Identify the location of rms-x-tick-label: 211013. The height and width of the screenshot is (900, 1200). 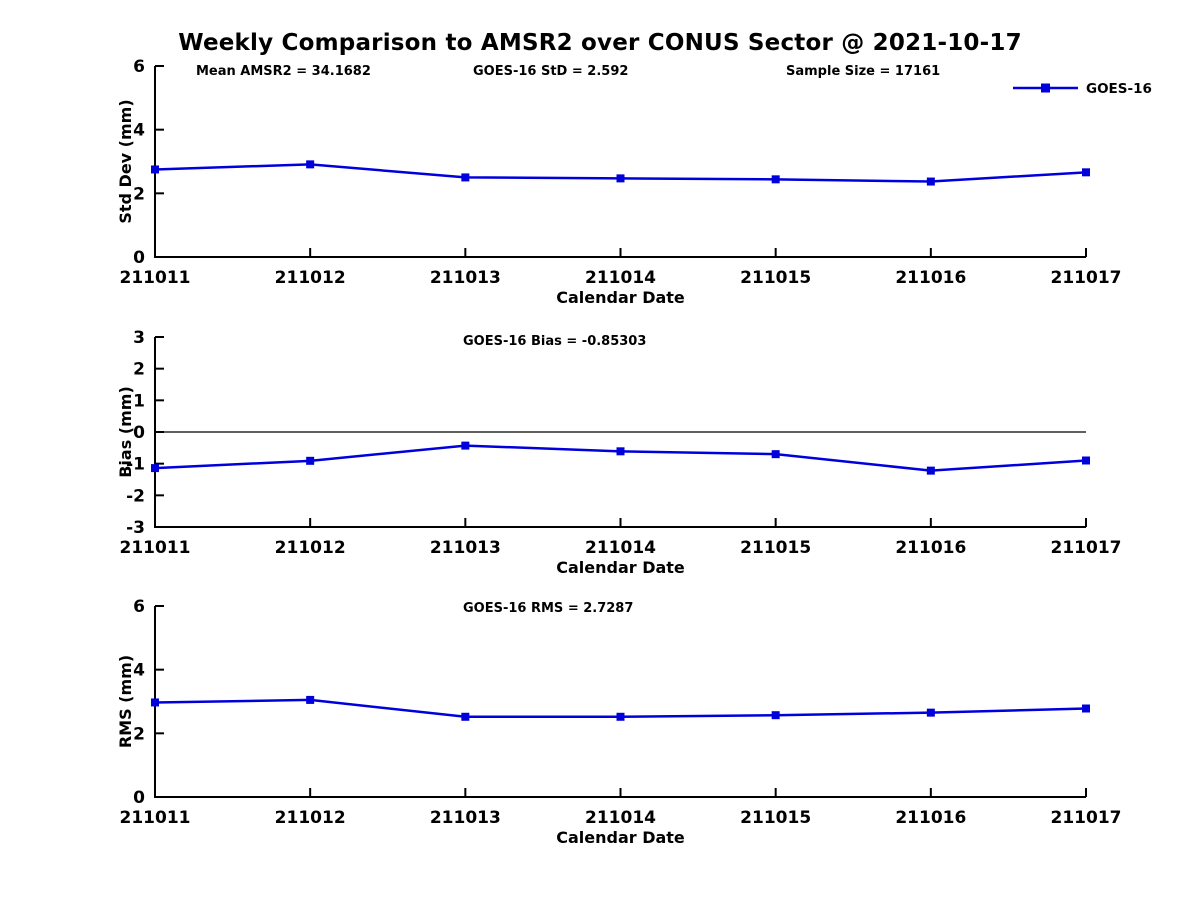
(465, 818).